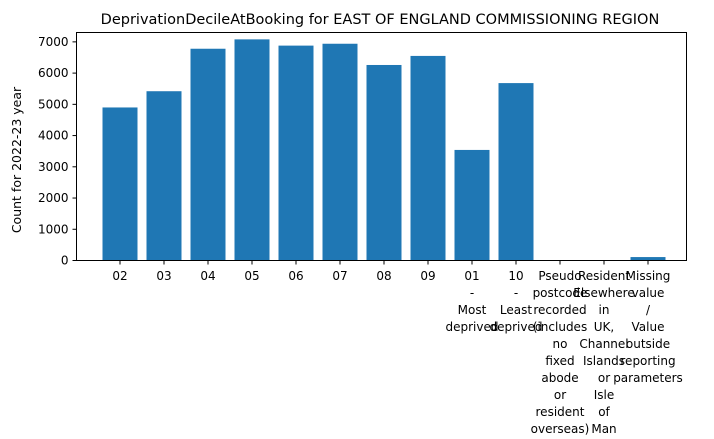  What do you see at coordinates (472, 301) in the screenshot?
I see `x-tick-label-8: 01 -Most deprived` at bounding box center [472, 301].